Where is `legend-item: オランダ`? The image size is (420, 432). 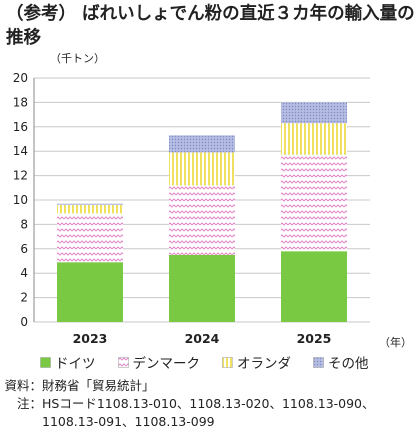
legend-item: オランダ is located at coordinates (256, 362).